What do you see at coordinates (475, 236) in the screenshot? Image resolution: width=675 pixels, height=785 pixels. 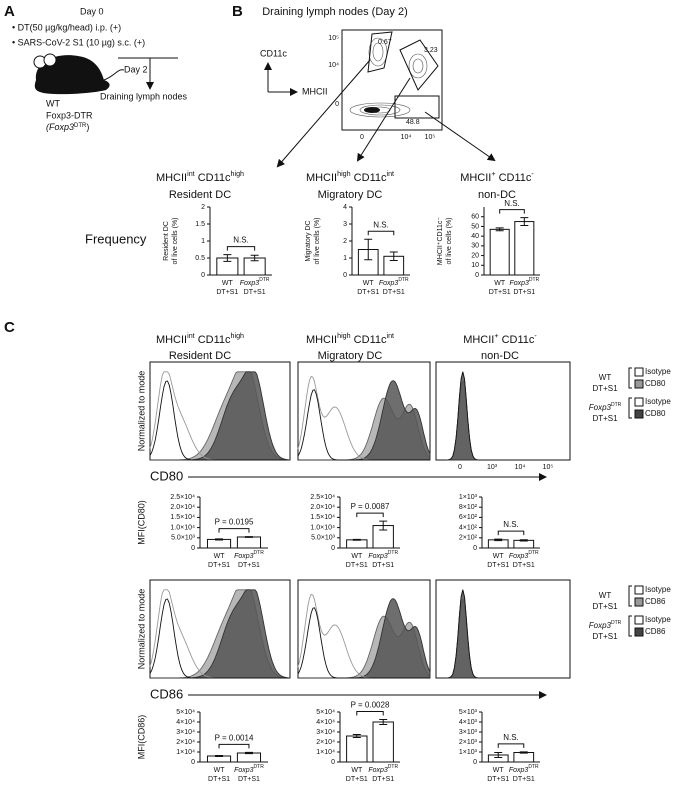 I see `y-tick-label: 40` at bounding box center [475, 236].